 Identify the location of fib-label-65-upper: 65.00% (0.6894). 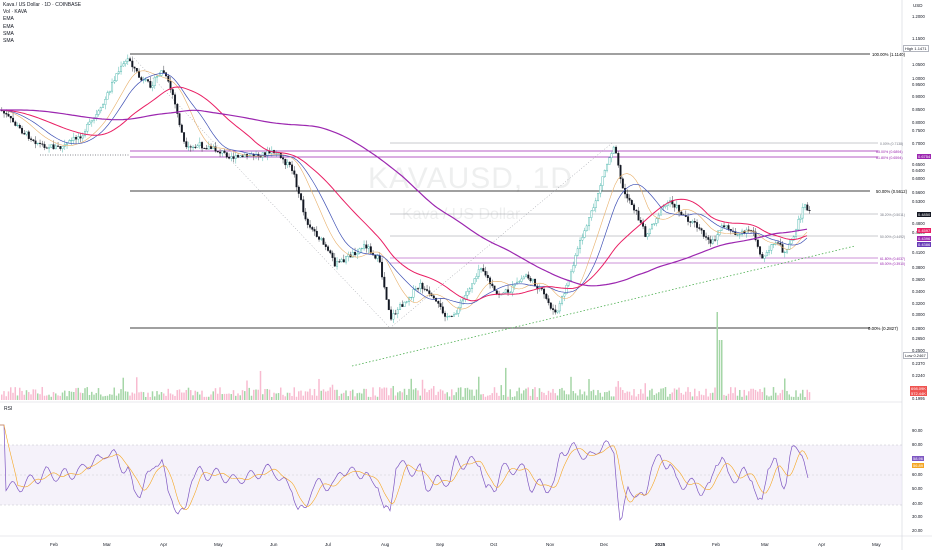
(889, 152).